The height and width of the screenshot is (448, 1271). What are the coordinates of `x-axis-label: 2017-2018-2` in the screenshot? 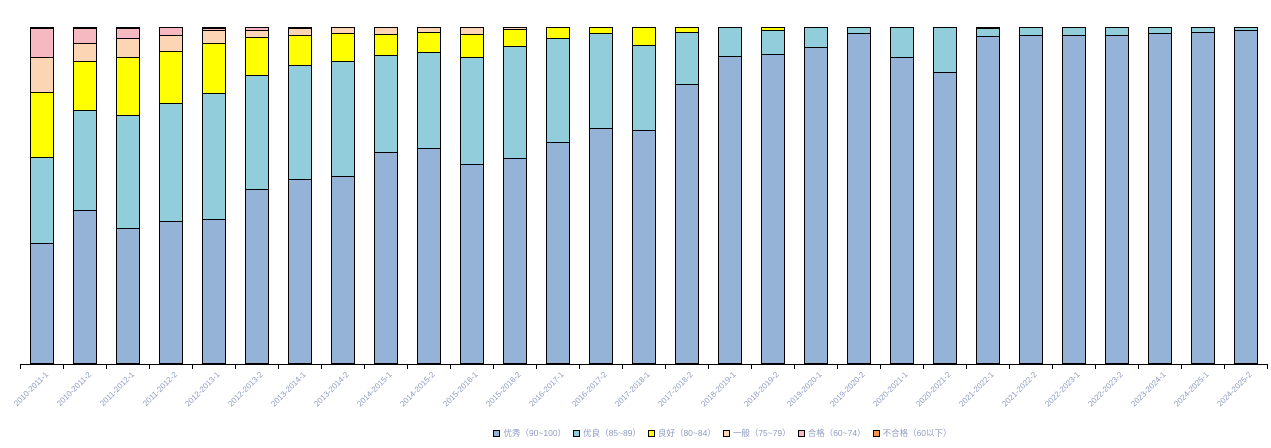 It's located at (675, 389).